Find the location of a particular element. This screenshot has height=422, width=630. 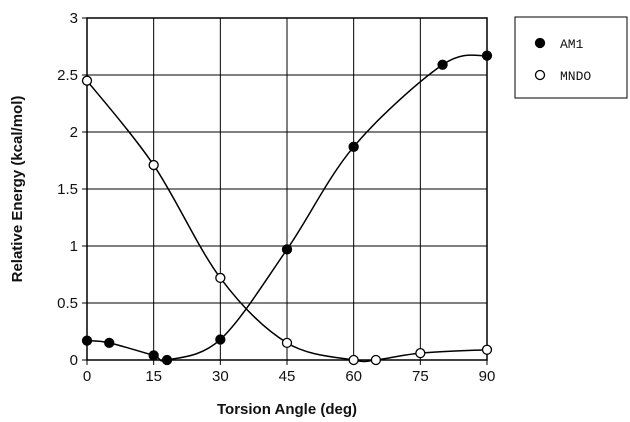

legend-label-am1: AM1 is located at coordinates (572, 44).